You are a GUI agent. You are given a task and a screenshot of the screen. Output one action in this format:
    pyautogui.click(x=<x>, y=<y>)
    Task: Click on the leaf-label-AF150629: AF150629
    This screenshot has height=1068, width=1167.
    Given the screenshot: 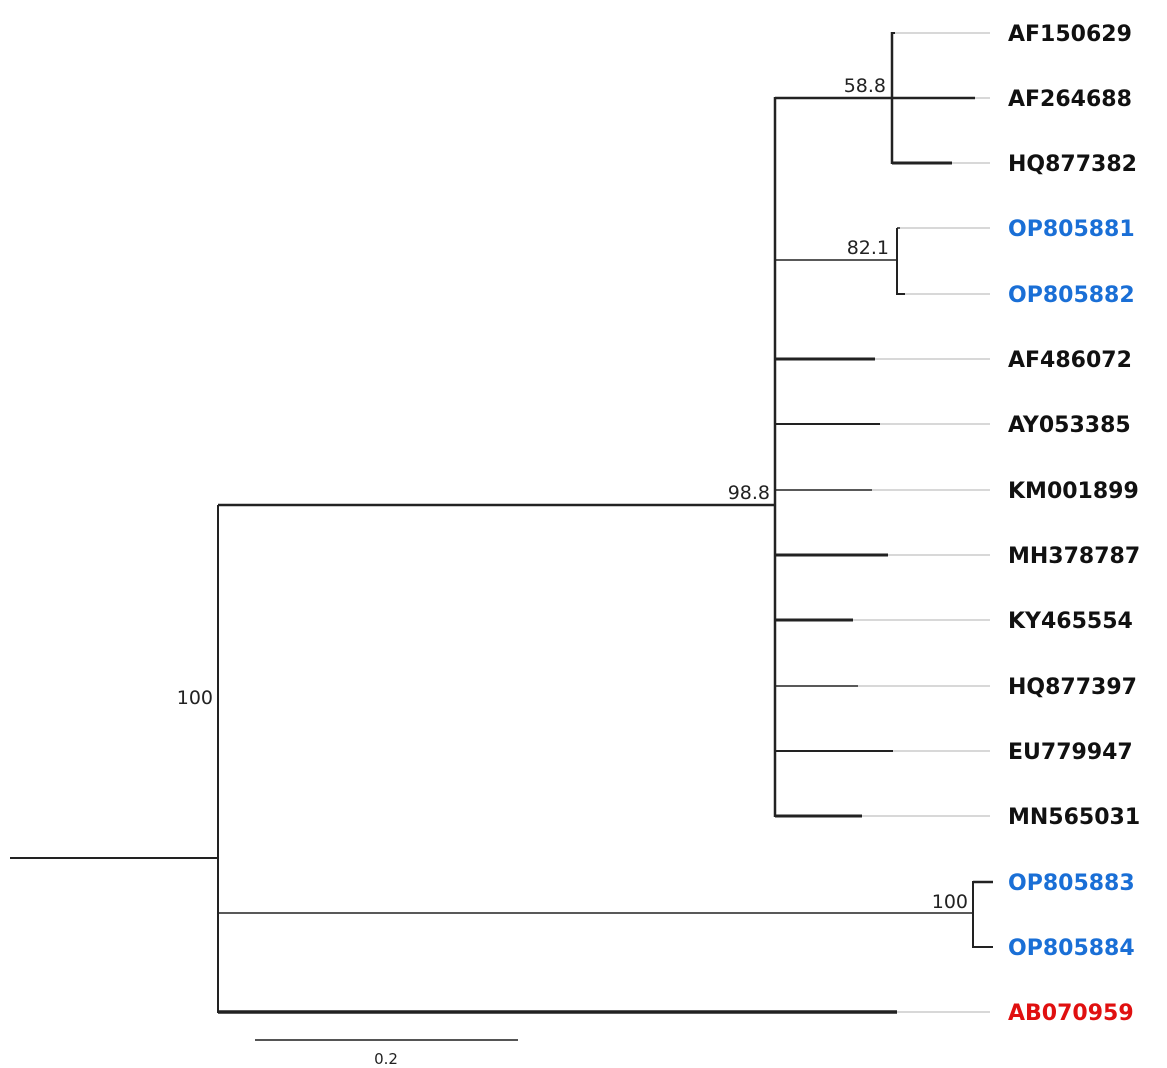 What is the action you would take?
    pyautogui.click(x=1070, y=34)
    